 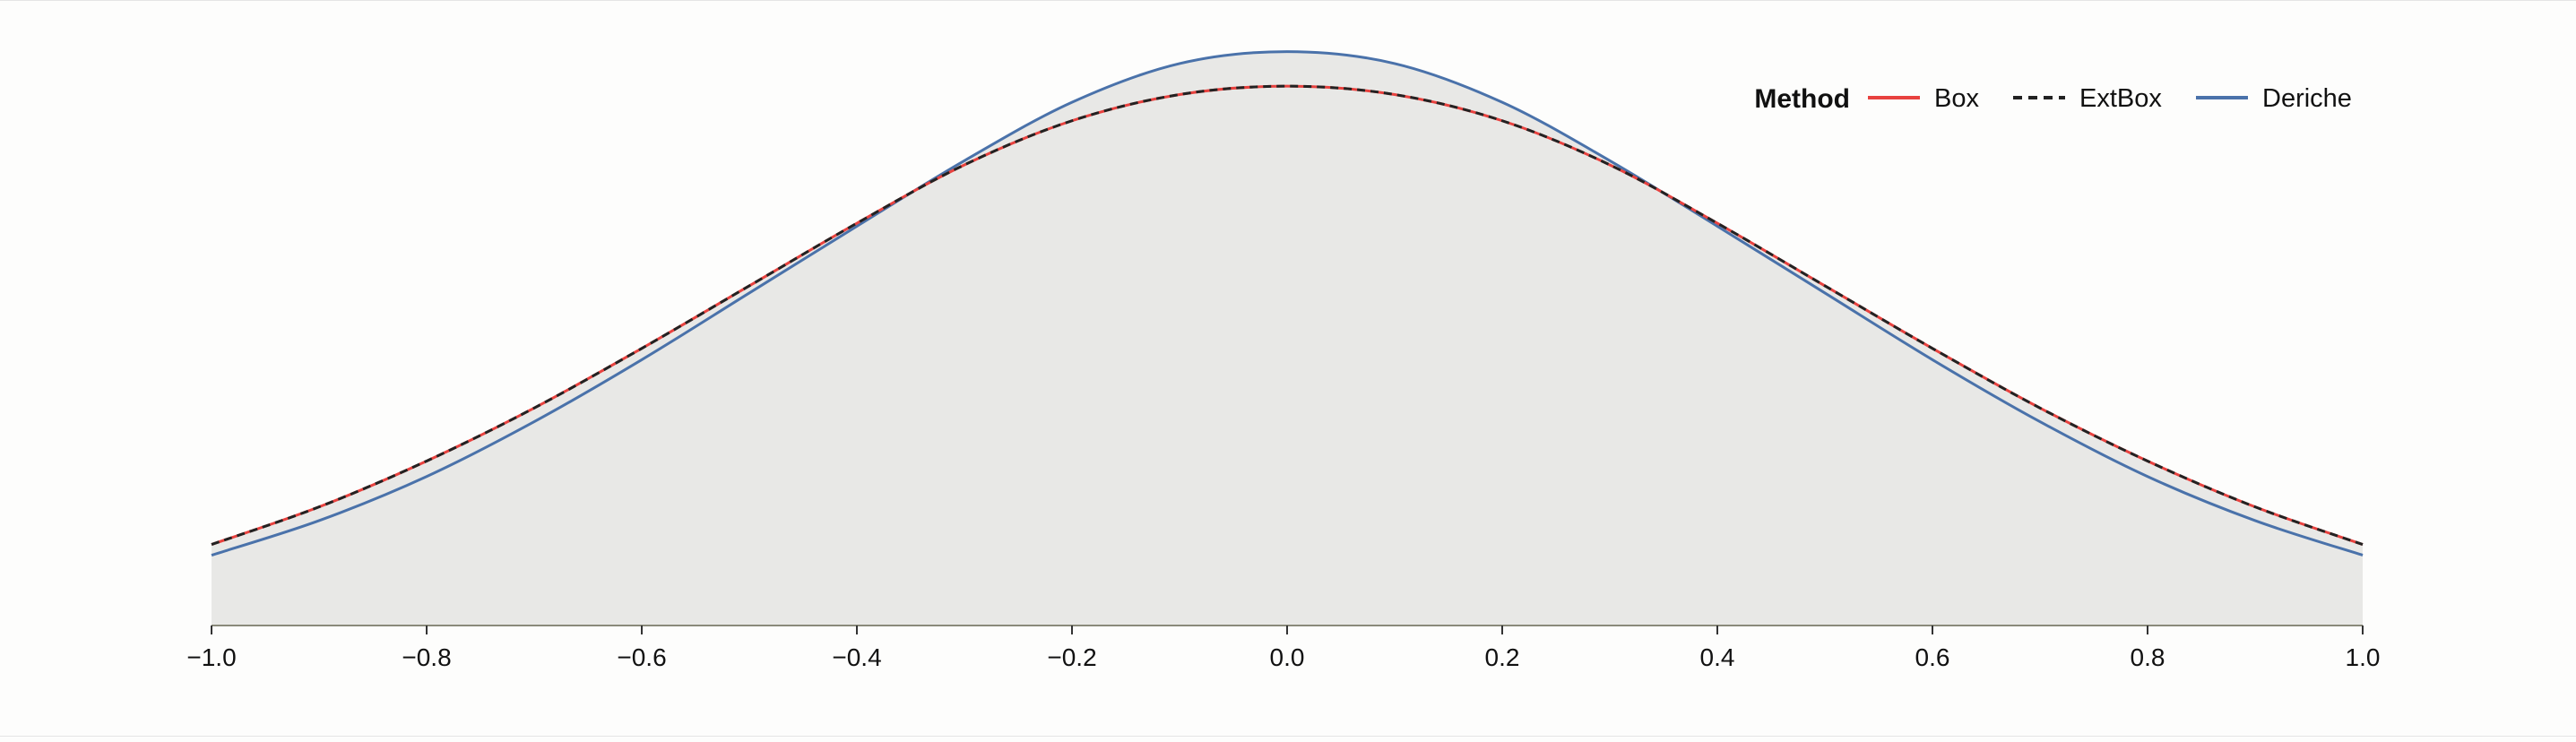 I want to click on legend-label: ExtBox, so click(x=2120, y=98).